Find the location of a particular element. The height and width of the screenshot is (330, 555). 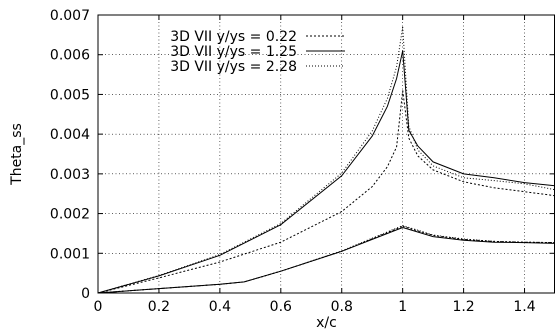

y-tick-label: 0.002 is located at coordinates (70, 215).